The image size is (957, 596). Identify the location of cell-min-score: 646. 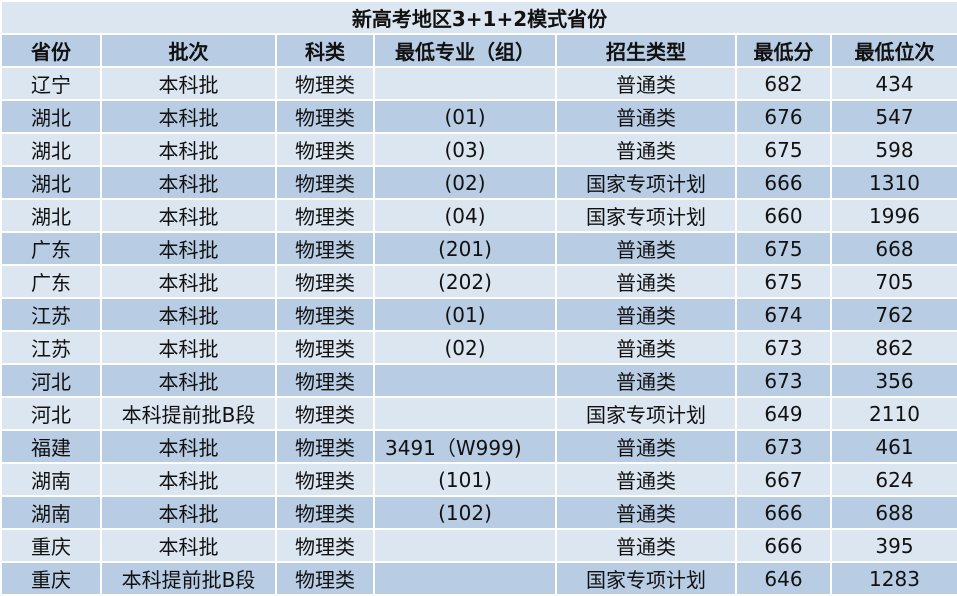
(783, 578).